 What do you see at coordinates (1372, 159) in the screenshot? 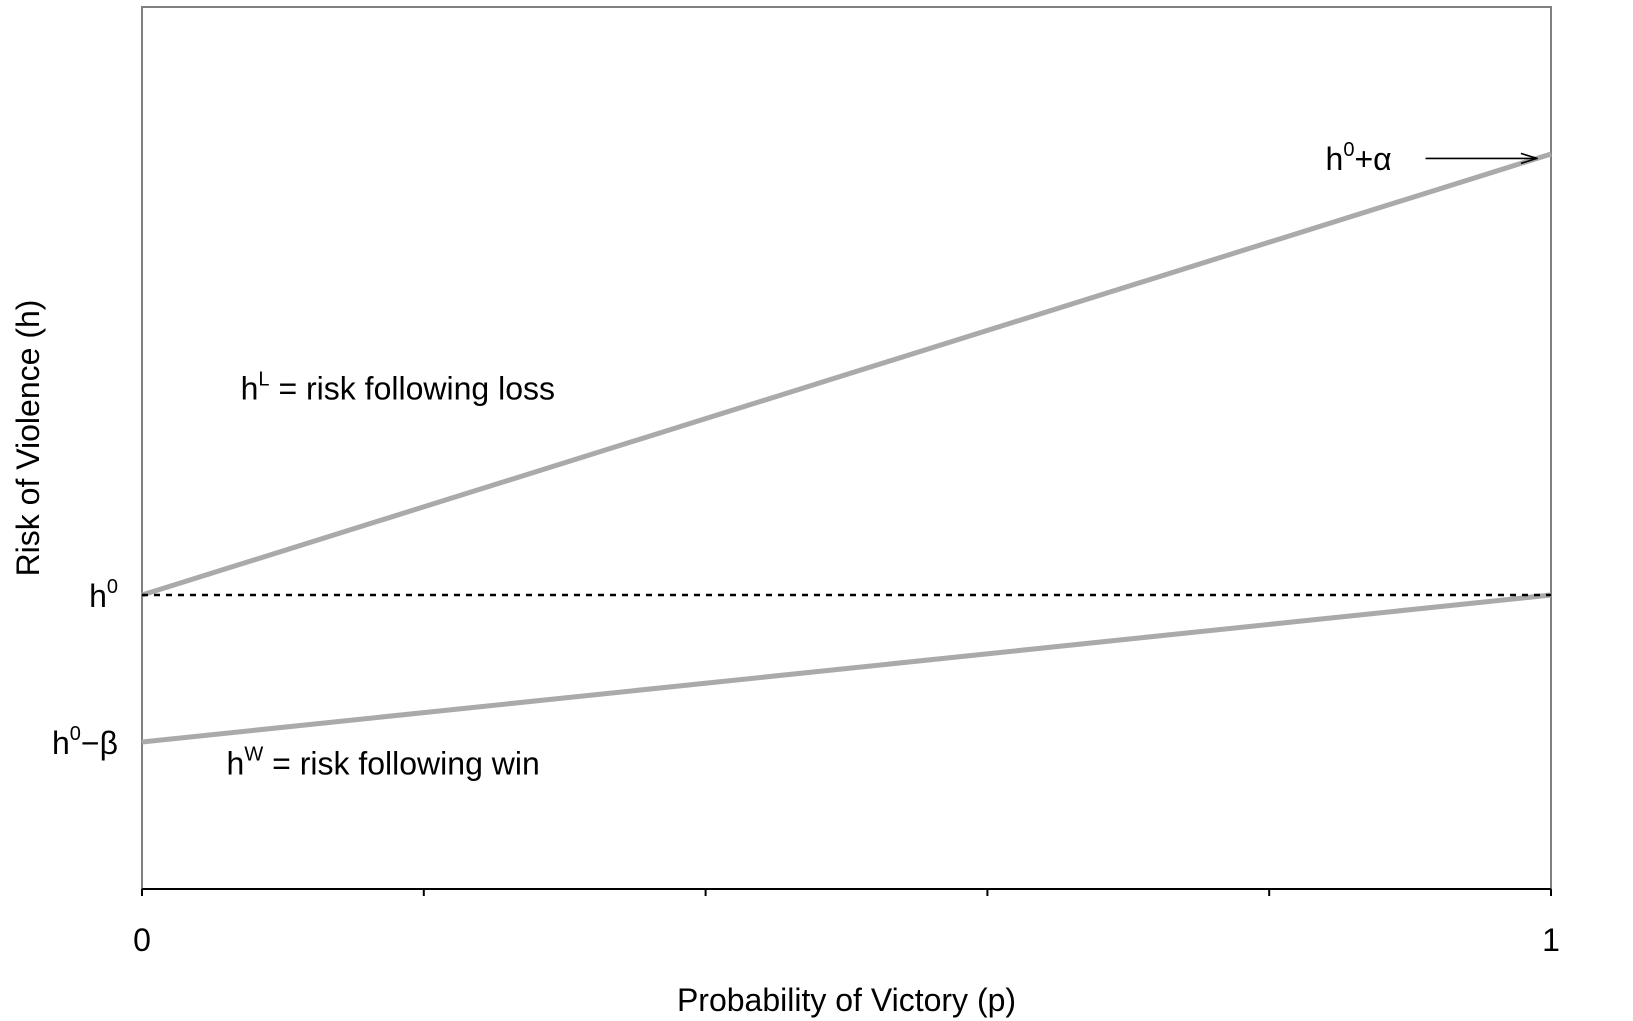
I see `annotation-text: +α` at bounding box center [1372, 159].